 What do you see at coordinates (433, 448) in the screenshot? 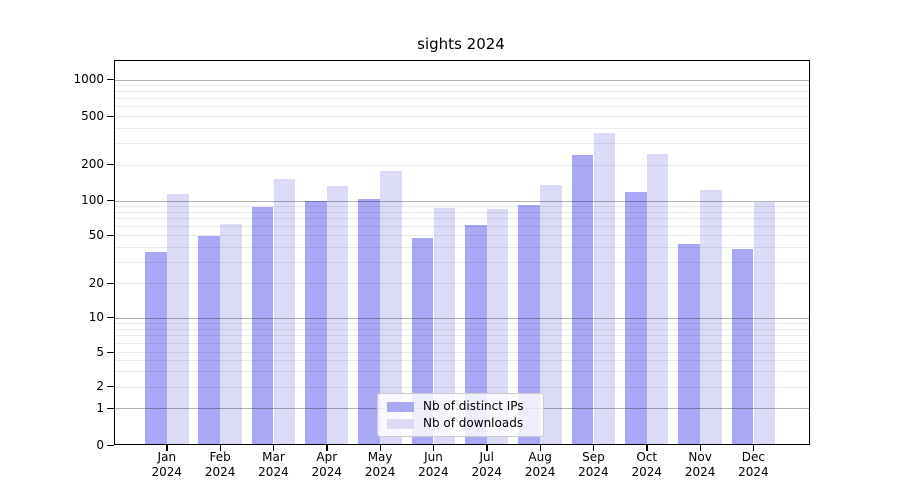
I see `x-tick-jun` at bounding box center [433, 448].